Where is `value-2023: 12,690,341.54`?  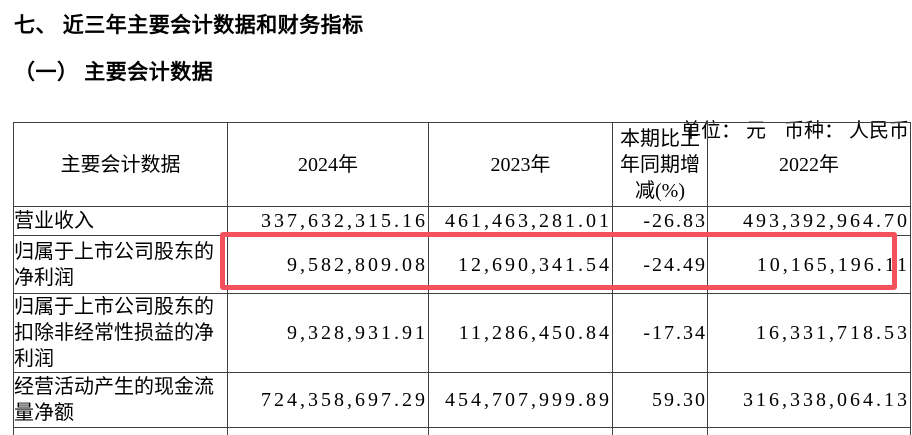 value-2023: 12,690,341.54 is located at coordinates (520, 264).